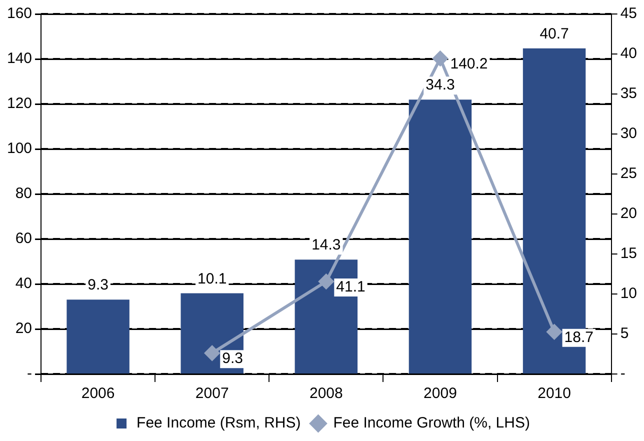 The image size is (644, 441). Describe the element at coordinates (629, 13) in the screenshot. I see `y2-tick-label: 45` at that location.